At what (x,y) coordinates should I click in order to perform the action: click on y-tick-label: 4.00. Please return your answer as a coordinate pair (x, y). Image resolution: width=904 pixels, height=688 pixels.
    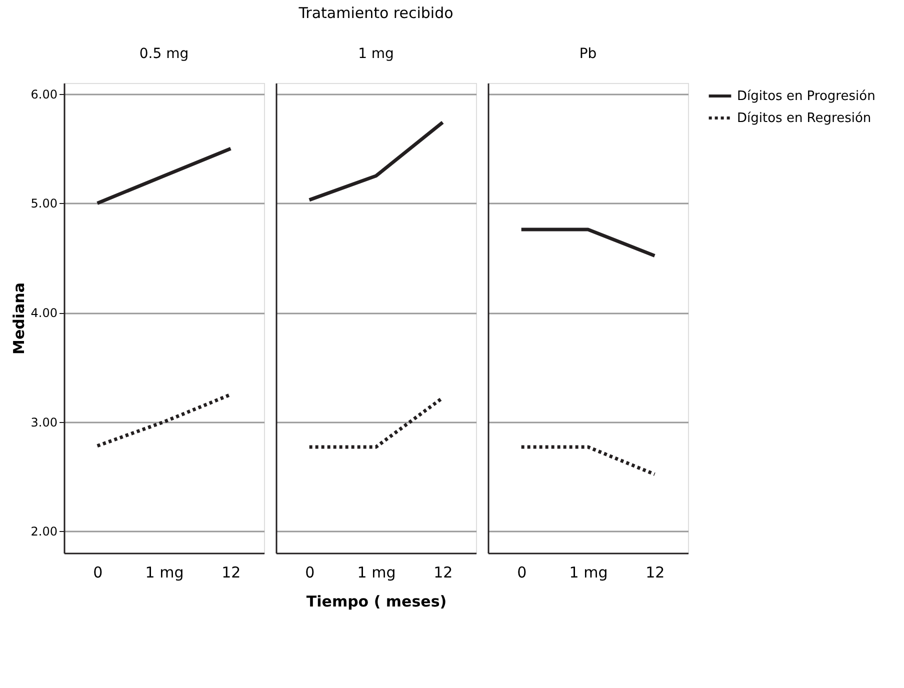
    Looking at the image, I should click on (44, 313).